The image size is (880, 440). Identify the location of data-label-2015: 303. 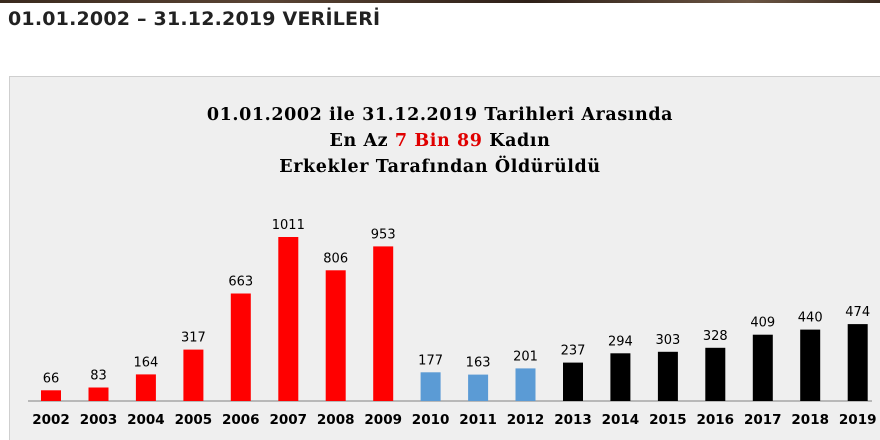
(667, 340).